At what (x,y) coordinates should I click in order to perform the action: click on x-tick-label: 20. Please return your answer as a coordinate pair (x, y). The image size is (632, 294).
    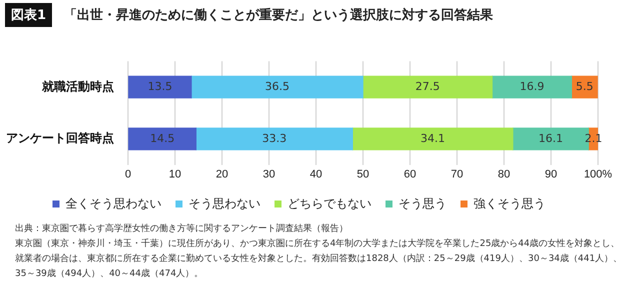
    Looking at the image, I should click on (222, 174).